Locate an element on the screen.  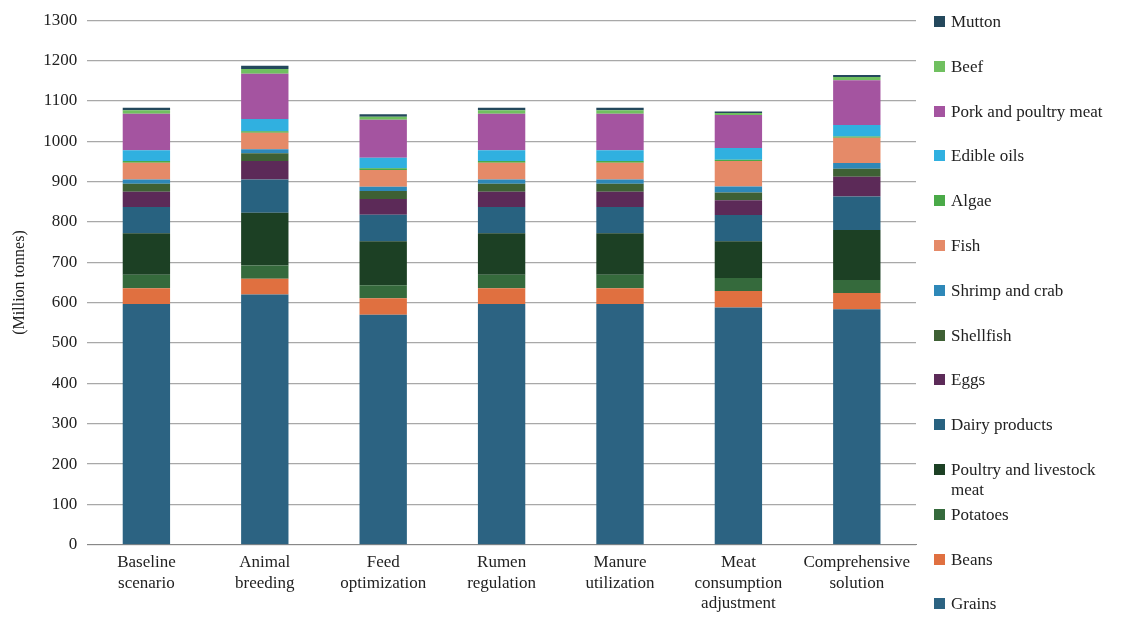
y-tick-label: 400 is located at coordinates (64, 382).